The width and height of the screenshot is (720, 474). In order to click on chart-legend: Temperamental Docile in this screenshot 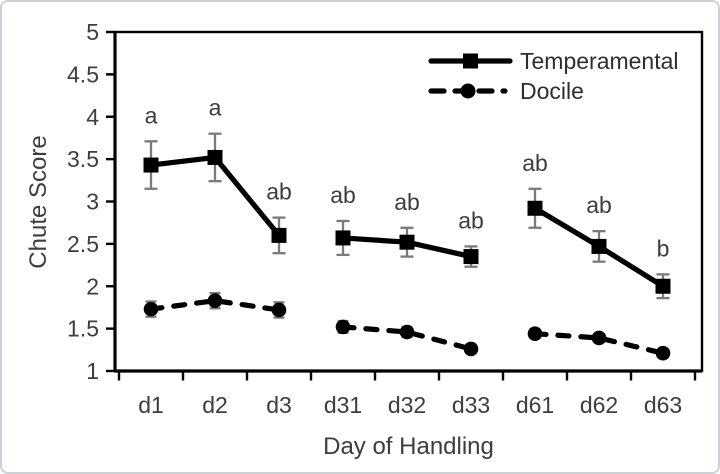, I will do `click(553, 76)`.